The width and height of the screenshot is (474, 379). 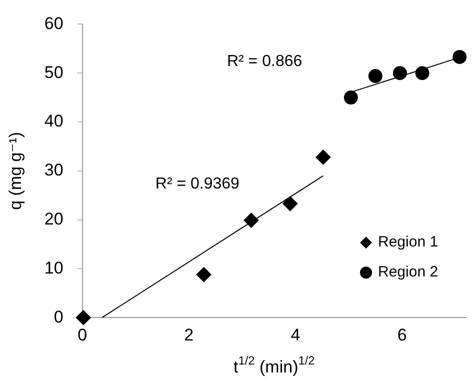 I want to click on y-tick-label: 0, so click(x=59, y=316).